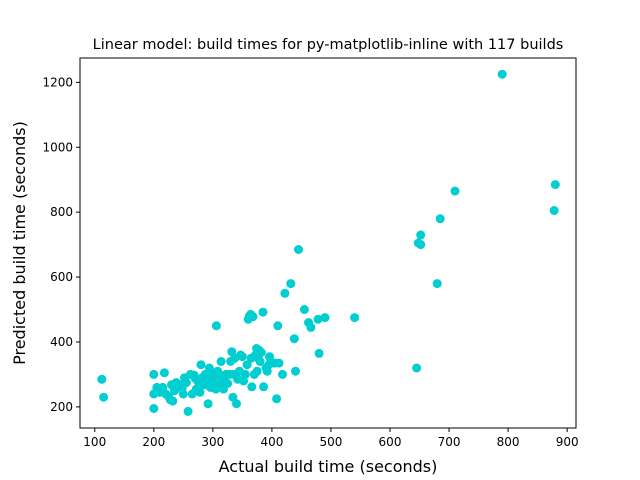  Describe the element at coordinates (567, 442) in the screenshot. I see `x-tick-label: 900` at that location.